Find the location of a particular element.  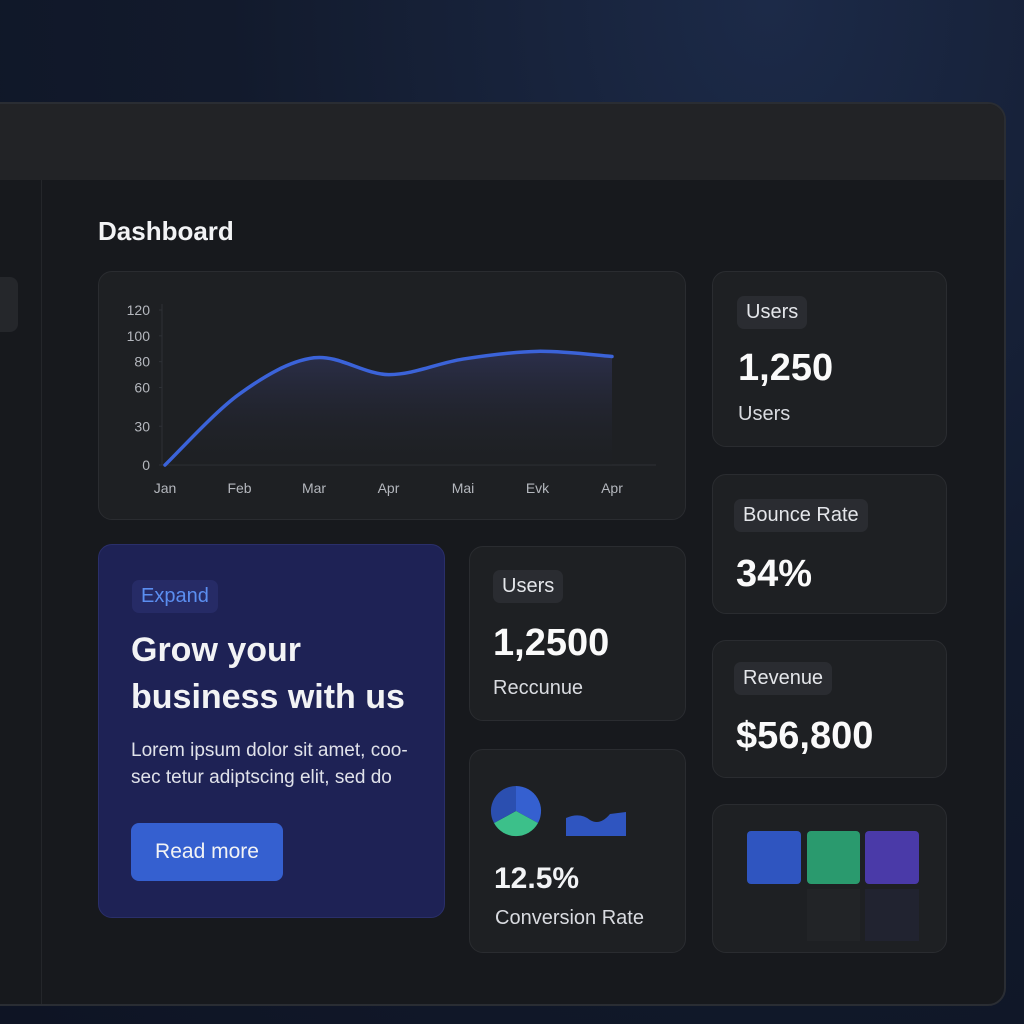

title-bar is located at coordinates (502, 142).